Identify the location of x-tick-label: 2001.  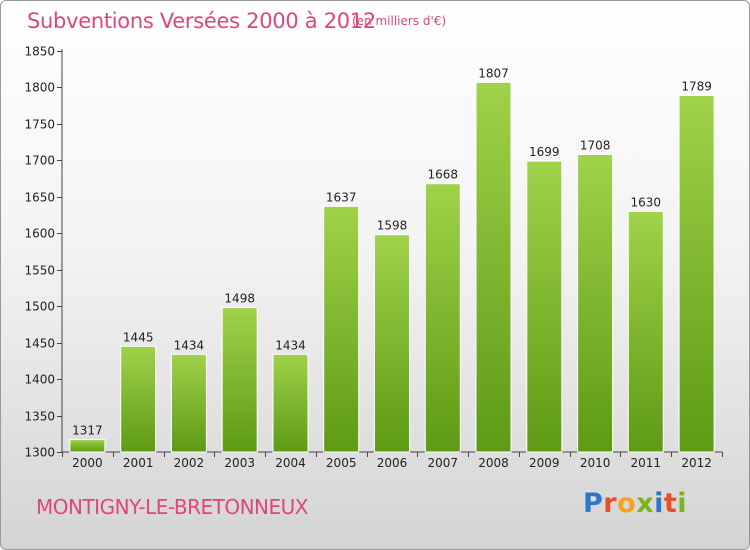
(138, 463).